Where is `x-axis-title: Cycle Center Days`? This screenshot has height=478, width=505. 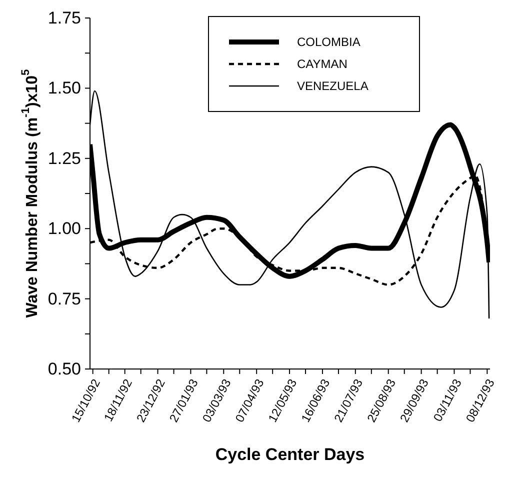 x-axis-title: Cycle Center Days is located at coordinates (290, 454).